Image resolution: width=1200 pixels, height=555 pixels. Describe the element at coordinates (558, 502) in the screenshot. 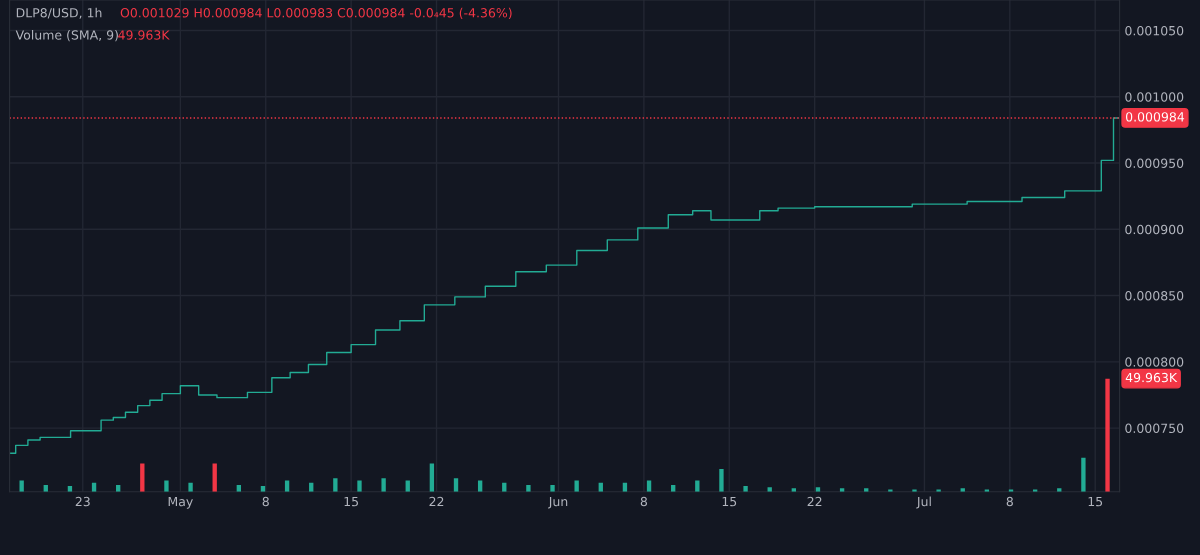

I see `x-tick-label: Jun` at that location.